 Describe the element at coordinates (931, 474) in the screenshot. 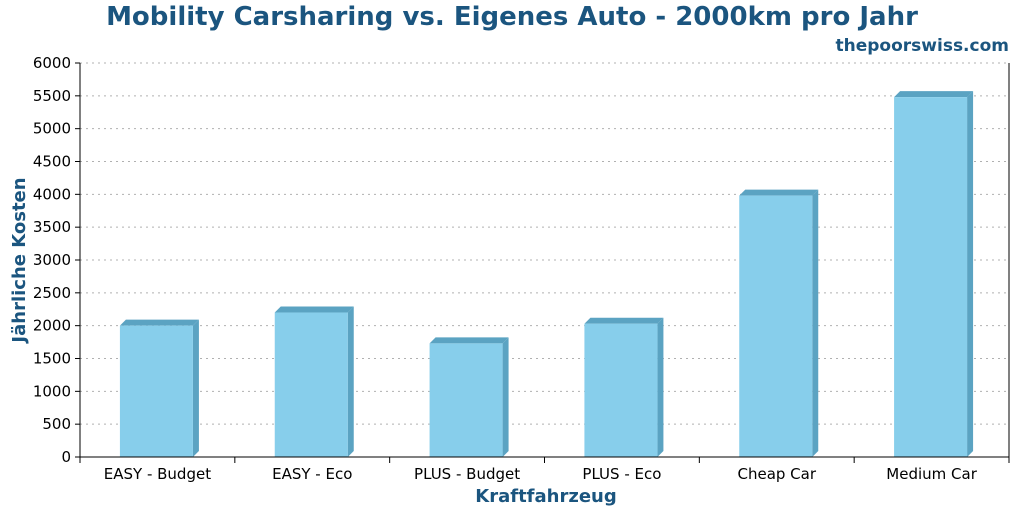

I see `x-tick-label: Medium Car` at that location.